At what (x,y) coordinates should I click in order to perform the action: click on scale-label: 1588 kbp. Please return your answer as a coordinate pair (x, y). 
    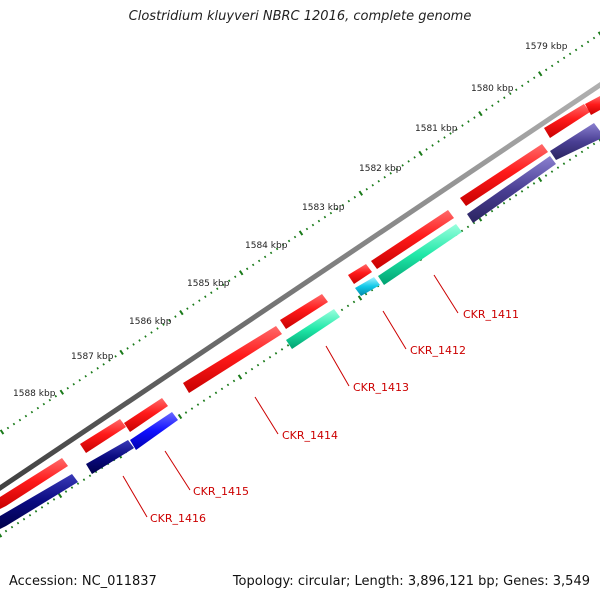
    Looking at the image, I should click on (34, 394).